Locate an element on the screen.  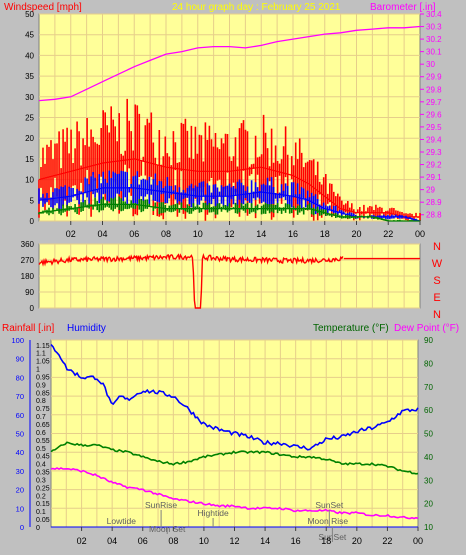
event-label: Hightide is located at coordinates (212, 513).